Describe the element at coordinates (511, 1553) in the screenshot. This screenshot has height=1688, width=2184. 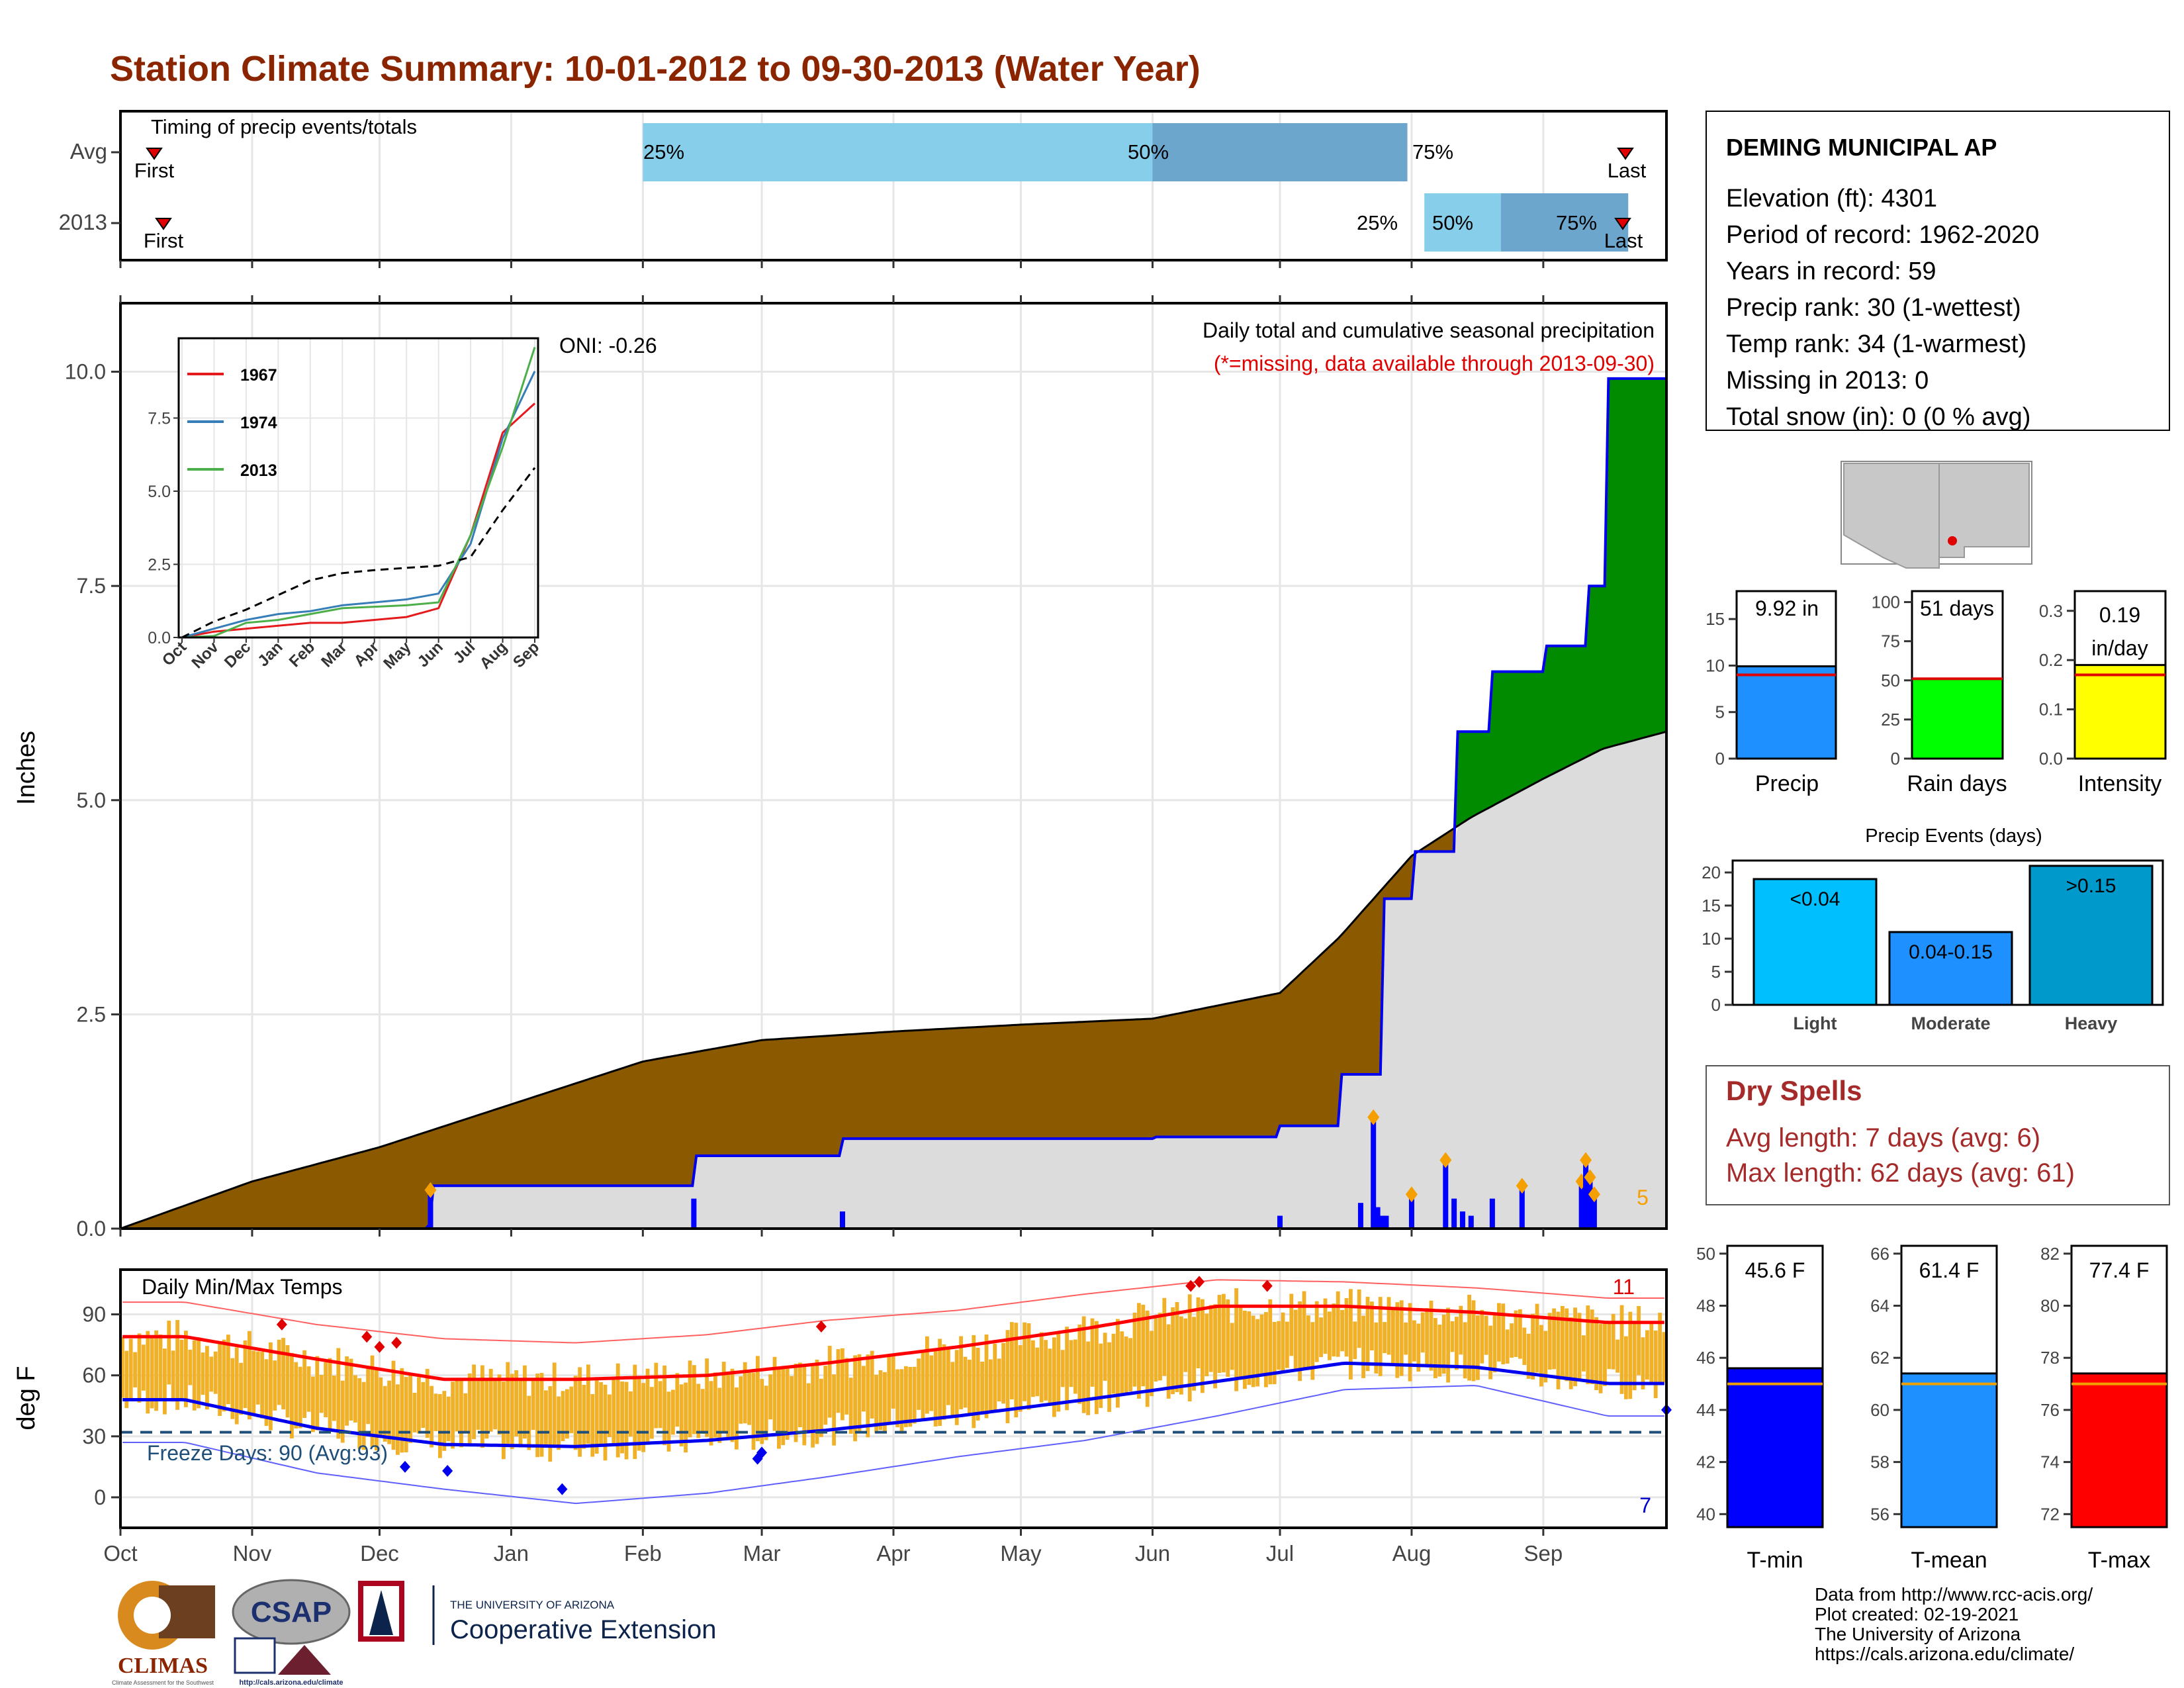
I see `temp-x-tick-label-jan: Jan` at that location.